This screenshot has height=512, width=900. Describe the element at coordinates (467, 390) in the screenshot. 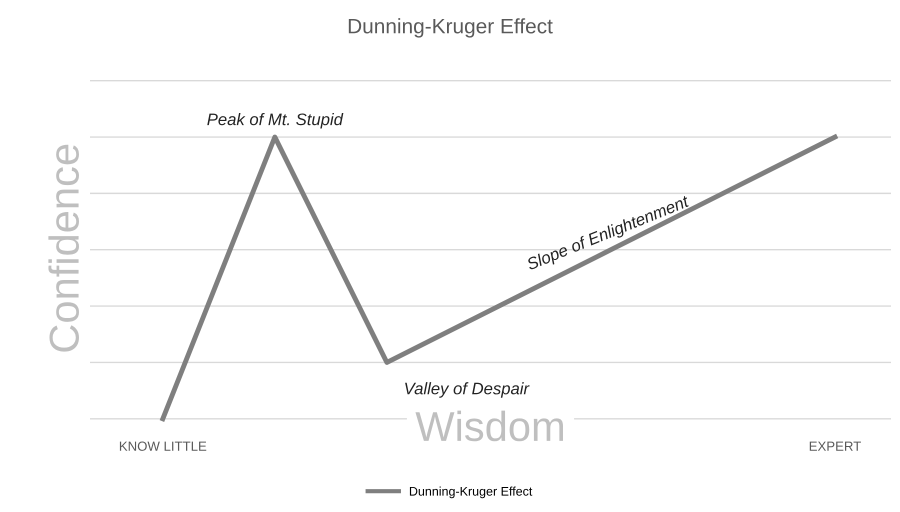

I see `annotation: Valley of Despair` at that location.